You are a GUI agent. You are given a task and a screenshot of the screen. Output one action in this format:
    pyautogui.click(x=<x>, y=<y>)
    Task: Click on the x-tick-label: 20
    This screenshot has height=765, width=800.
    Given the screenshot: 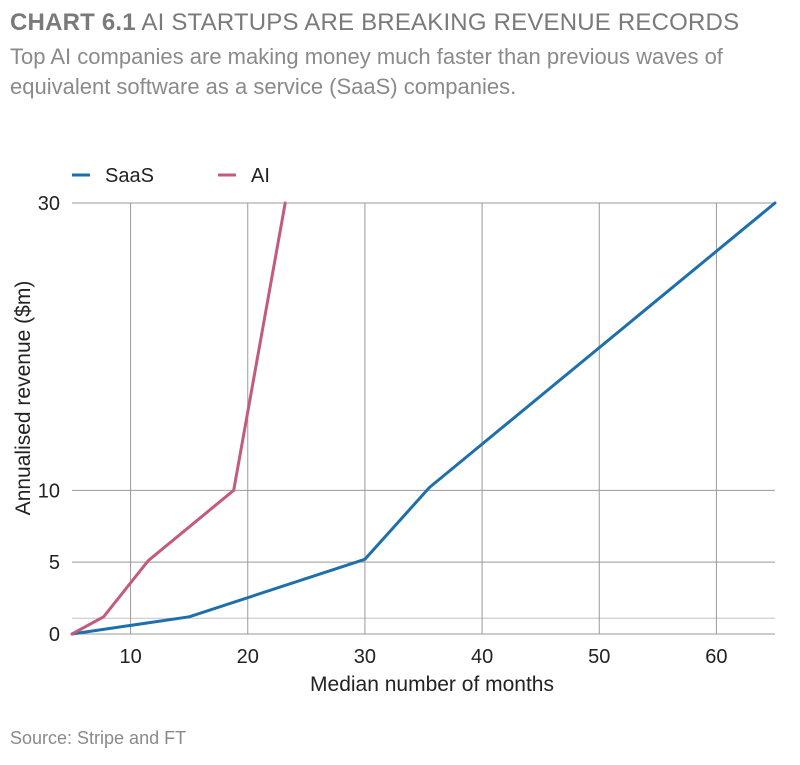 What is the action you would take?
    pyautogui.click(x=248, y=657)
    